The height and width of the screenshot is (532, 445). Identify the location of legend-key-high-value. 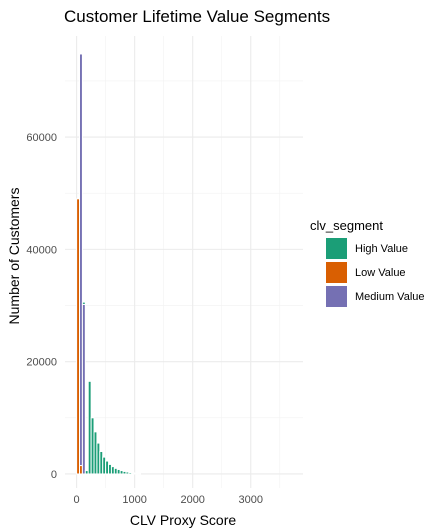
(336, 248).